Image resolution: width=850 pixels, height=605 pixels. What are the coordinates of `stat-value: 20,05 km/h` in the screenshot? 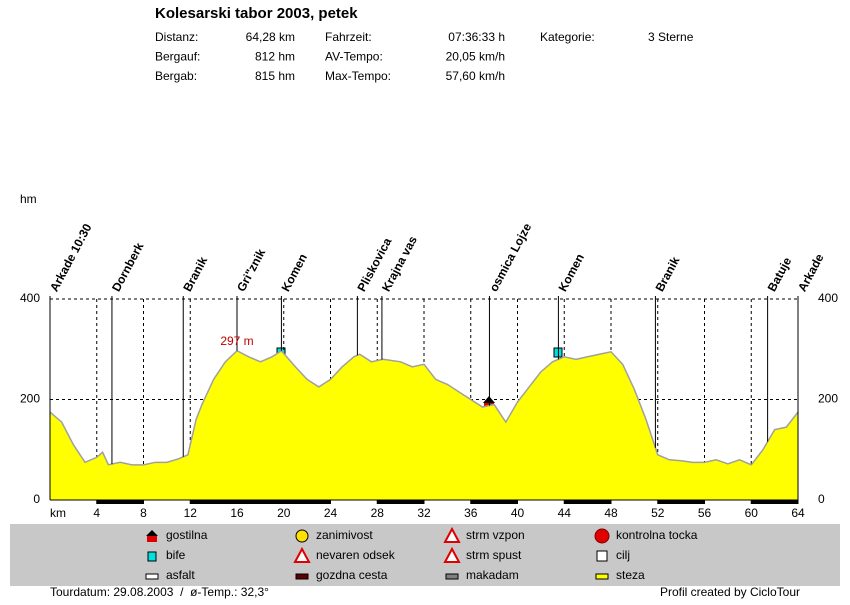 It's located at (475, 57).